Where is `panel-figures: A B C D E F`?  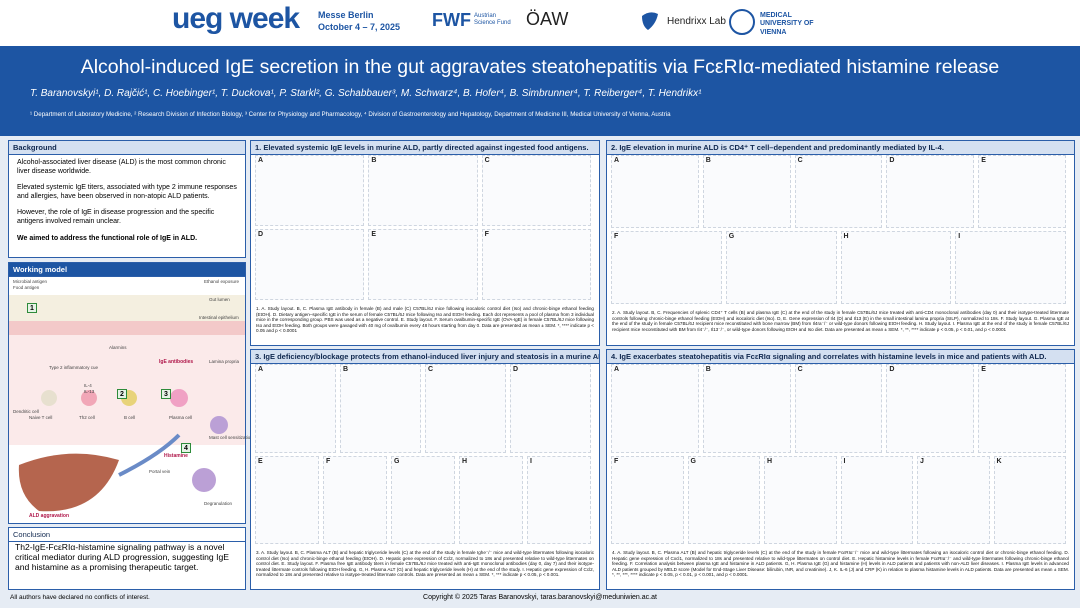 panel-figures: A B C D E F is located at coordinates (425, 229).